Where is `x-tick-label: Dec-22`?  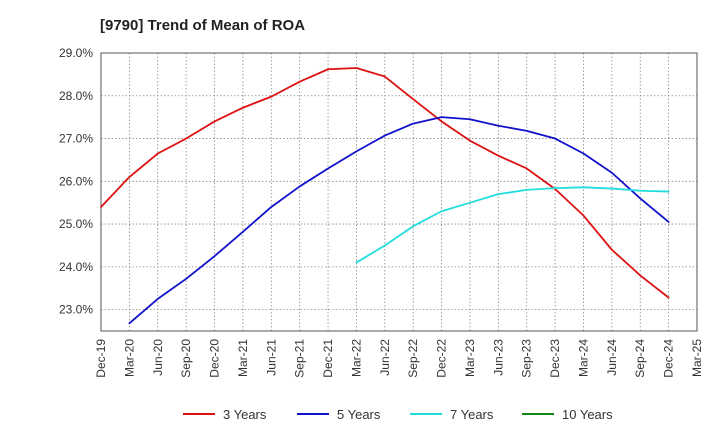
x-tick-label: Dec-22 is located at coordinates (442, 358).